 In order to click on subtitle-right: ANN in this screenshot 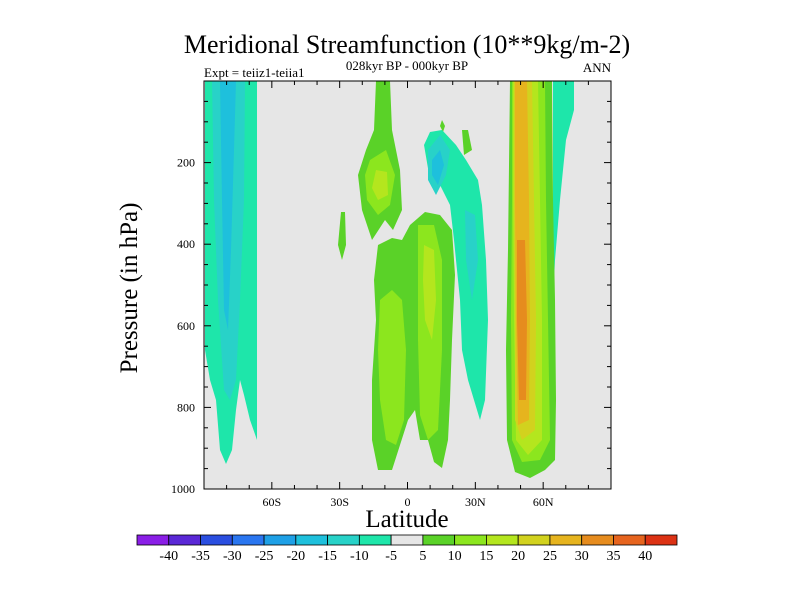, I will do `click(597, 67)`.